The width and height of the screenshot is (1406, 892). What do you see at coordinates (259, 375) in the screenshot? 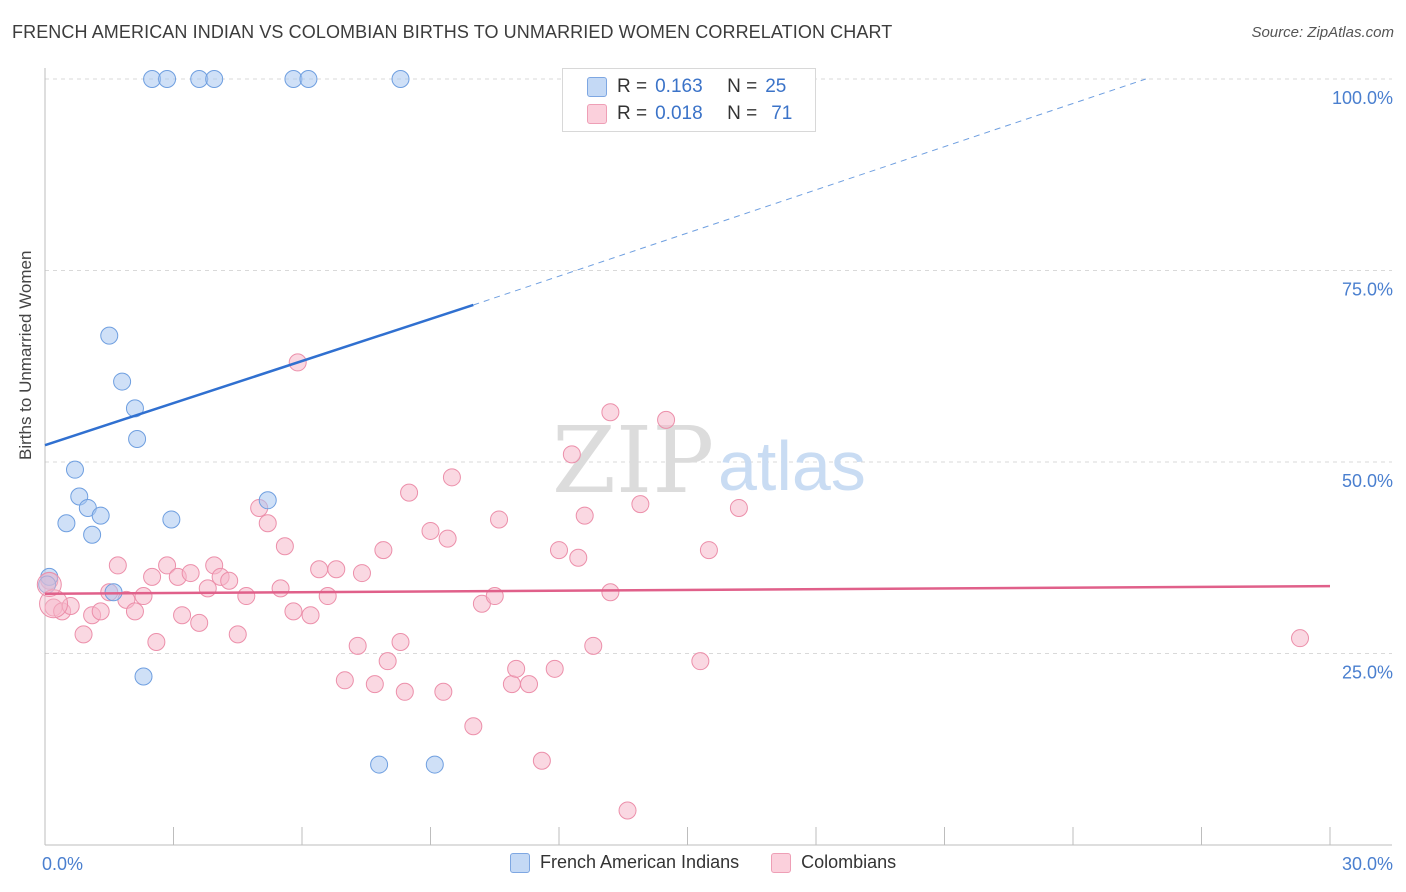
I see `trend-line-french-american-indians` at bounding box center [259, 375].